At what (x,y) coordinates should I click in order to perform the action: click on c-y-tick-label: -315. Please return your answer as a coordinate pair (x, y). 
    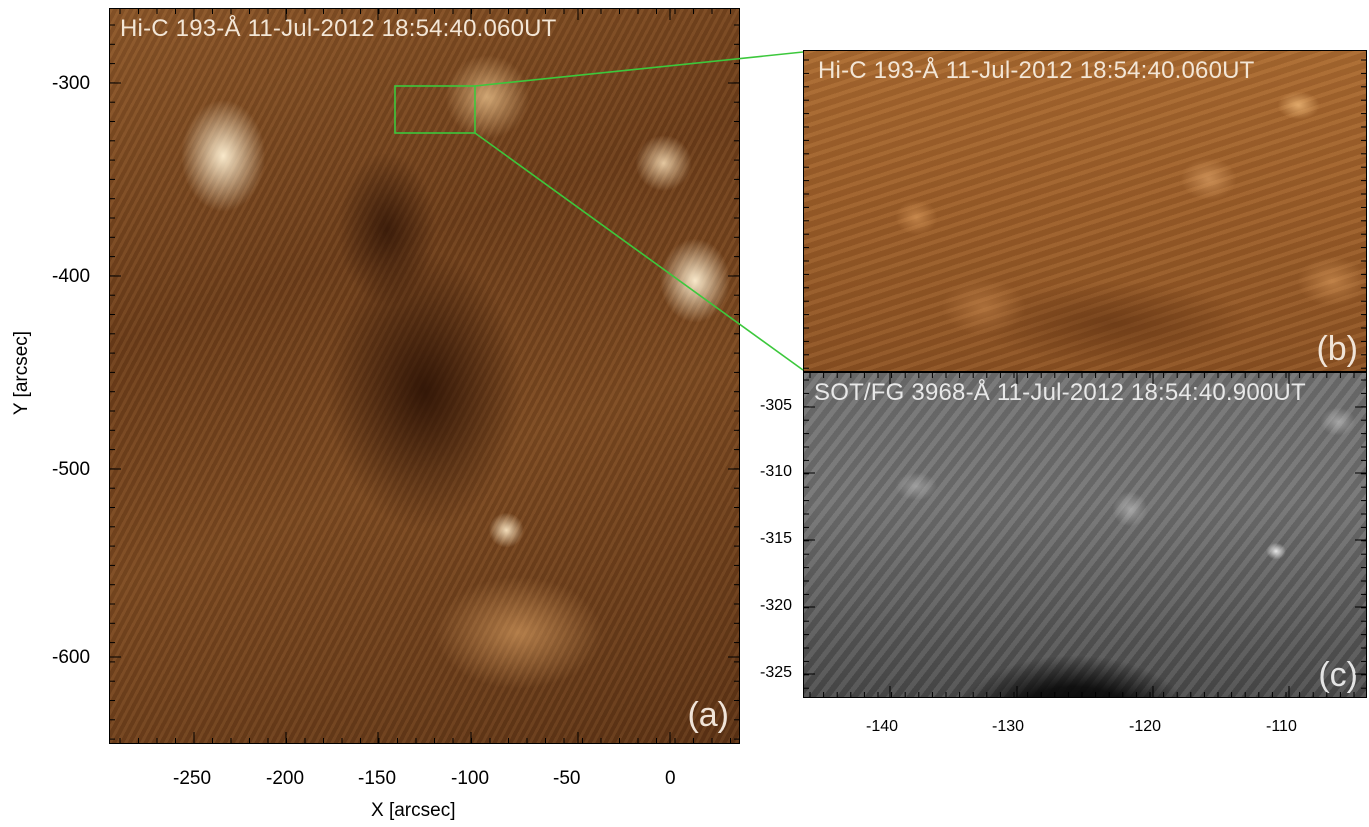
    Looking at the image, I should click on (776, 538).